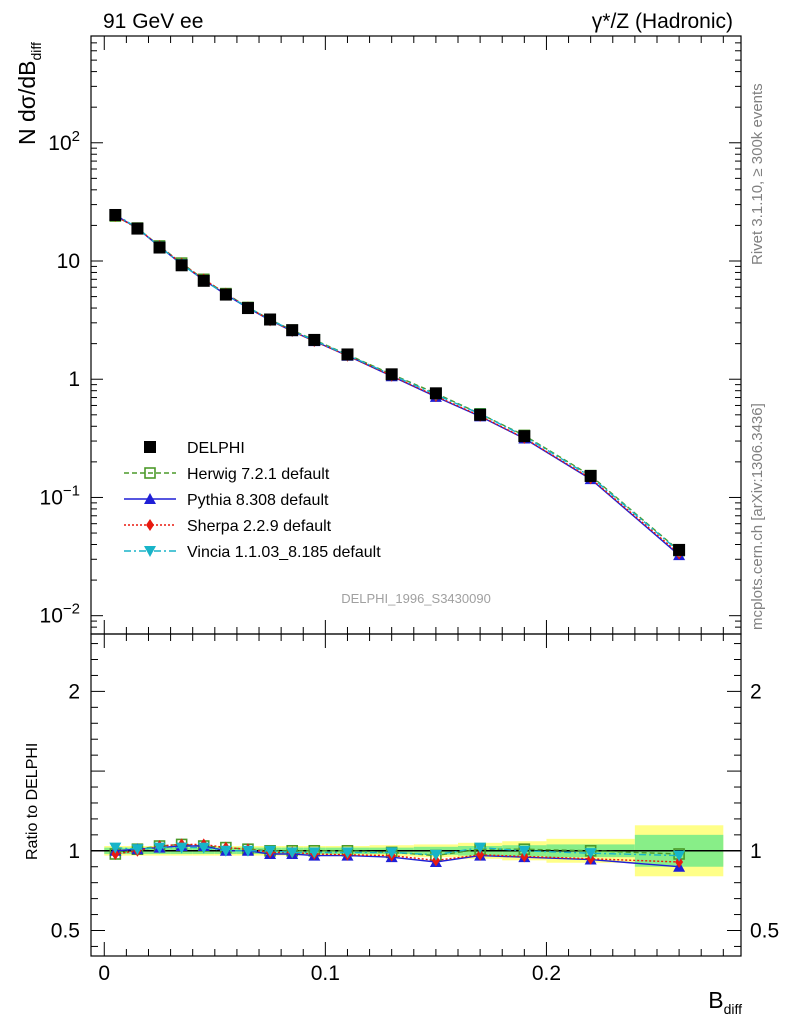 The image size is (786, 1024). What do you see at coordinates (29, 93) in the screenshot?
I see `main-y-axis-label: N dσ/dBdiff` at bounding box center [29, 93].